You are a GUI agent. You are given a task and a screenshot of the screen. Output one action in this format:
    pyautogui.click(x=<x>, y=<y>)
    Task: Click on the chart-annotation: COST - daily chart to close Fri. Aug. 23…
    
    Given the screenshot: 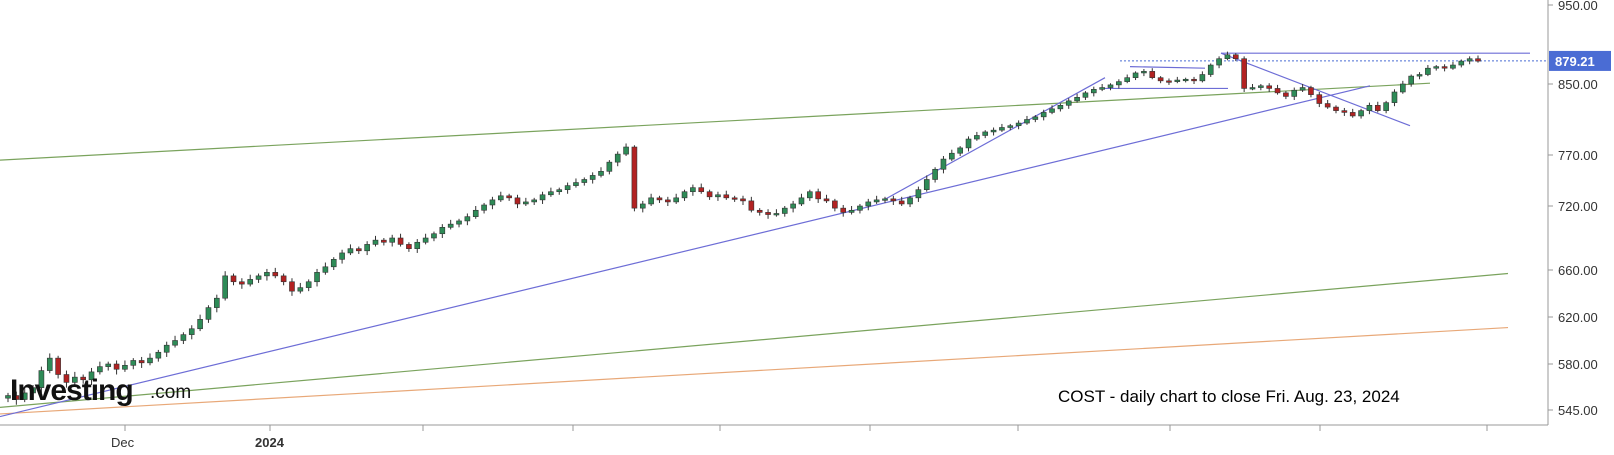 What is the action you would take?
    pyautogui.click(x=1229, y=396)
    